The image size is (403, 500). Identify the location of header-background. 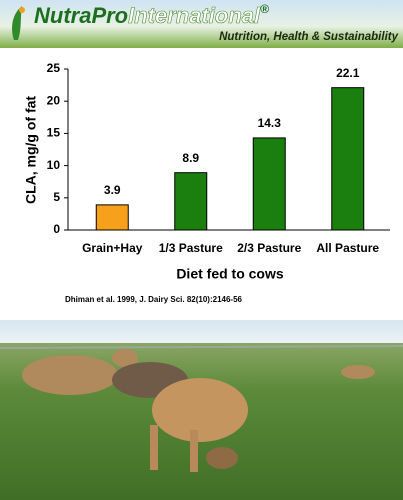
(201, 24).